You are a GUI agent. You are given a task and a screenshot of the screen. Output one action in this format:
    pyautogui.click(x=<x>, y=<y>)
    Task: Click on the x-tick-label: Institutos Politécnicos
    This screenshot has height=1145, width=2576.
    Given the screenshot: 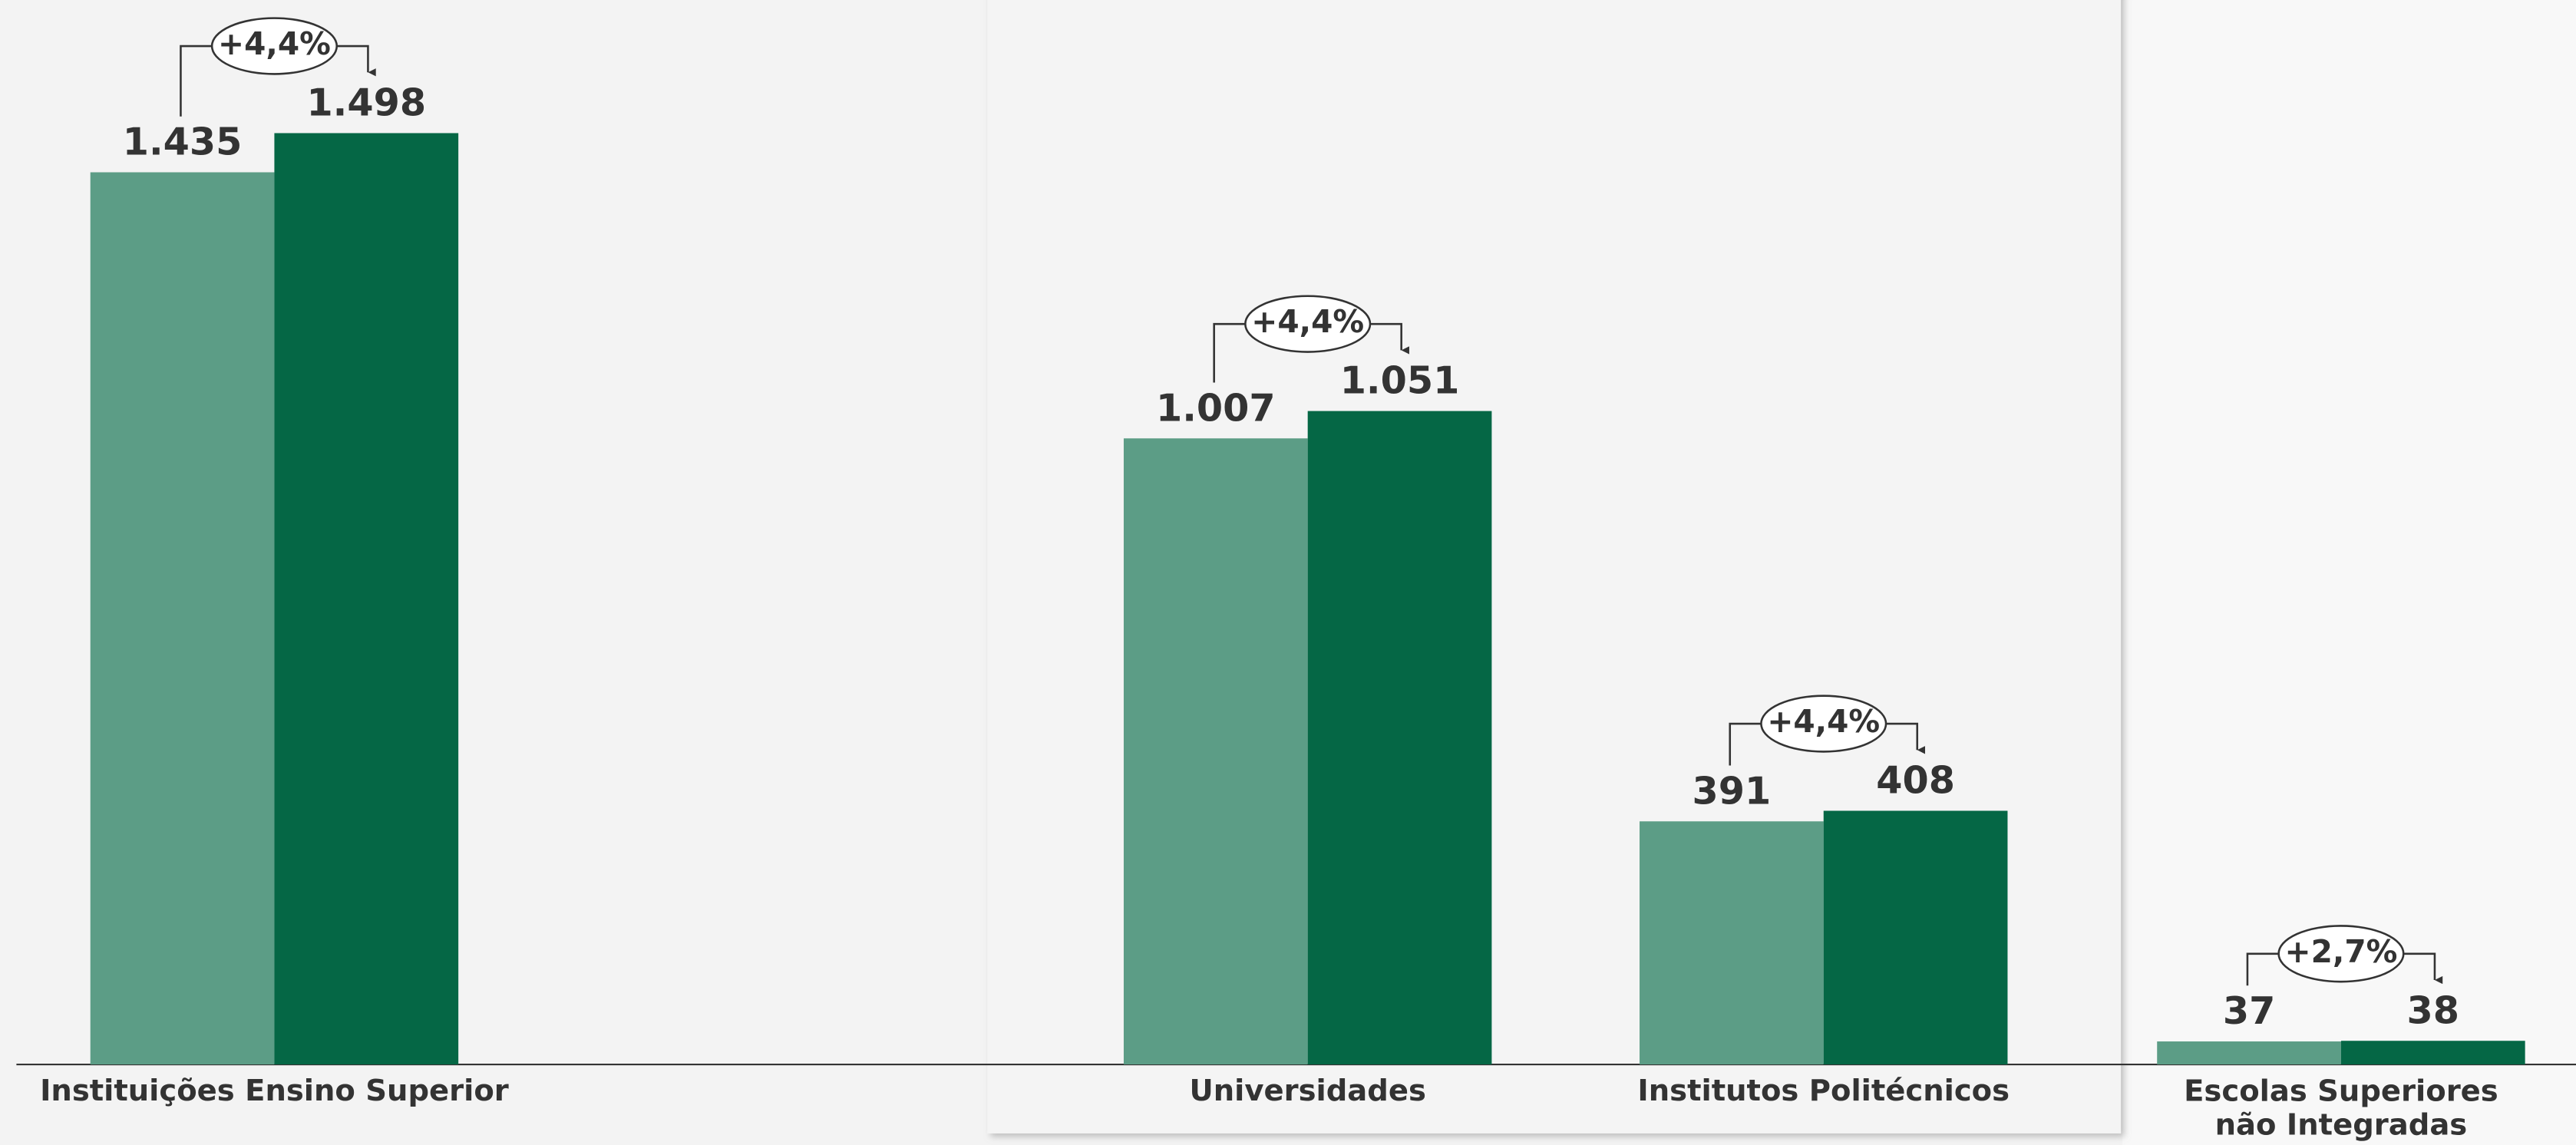 What is the action you would take?
    pyautogui.click(x=1823, y=1091)
    